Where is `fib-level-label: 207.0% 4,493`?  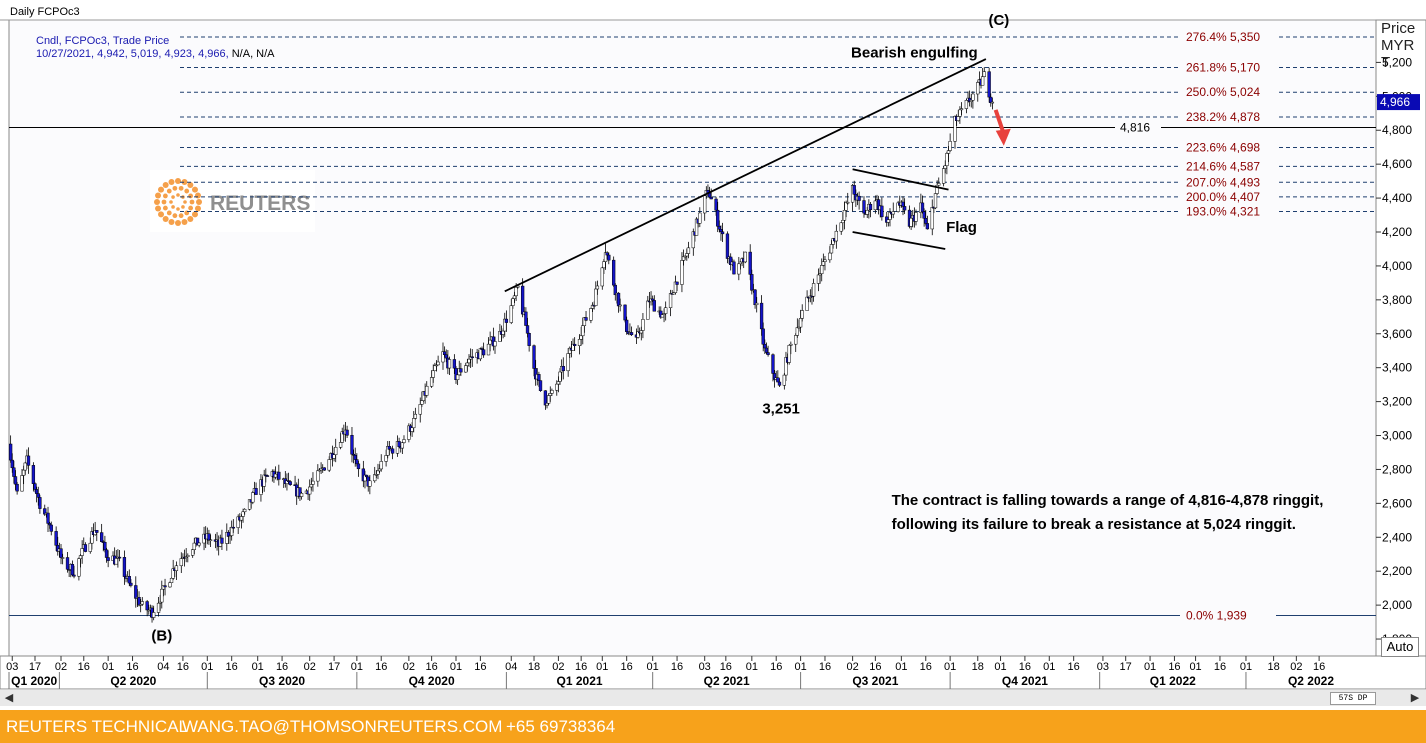 fib-level-label: 207.0% 4,493 is located at coordinates (1223, 182).